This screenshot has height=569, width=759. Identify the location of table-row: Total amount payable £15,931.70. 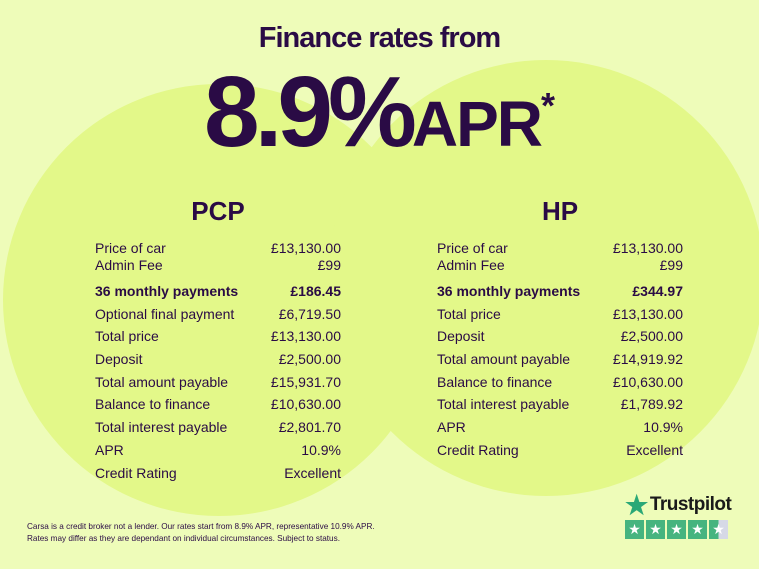
(218, 382).